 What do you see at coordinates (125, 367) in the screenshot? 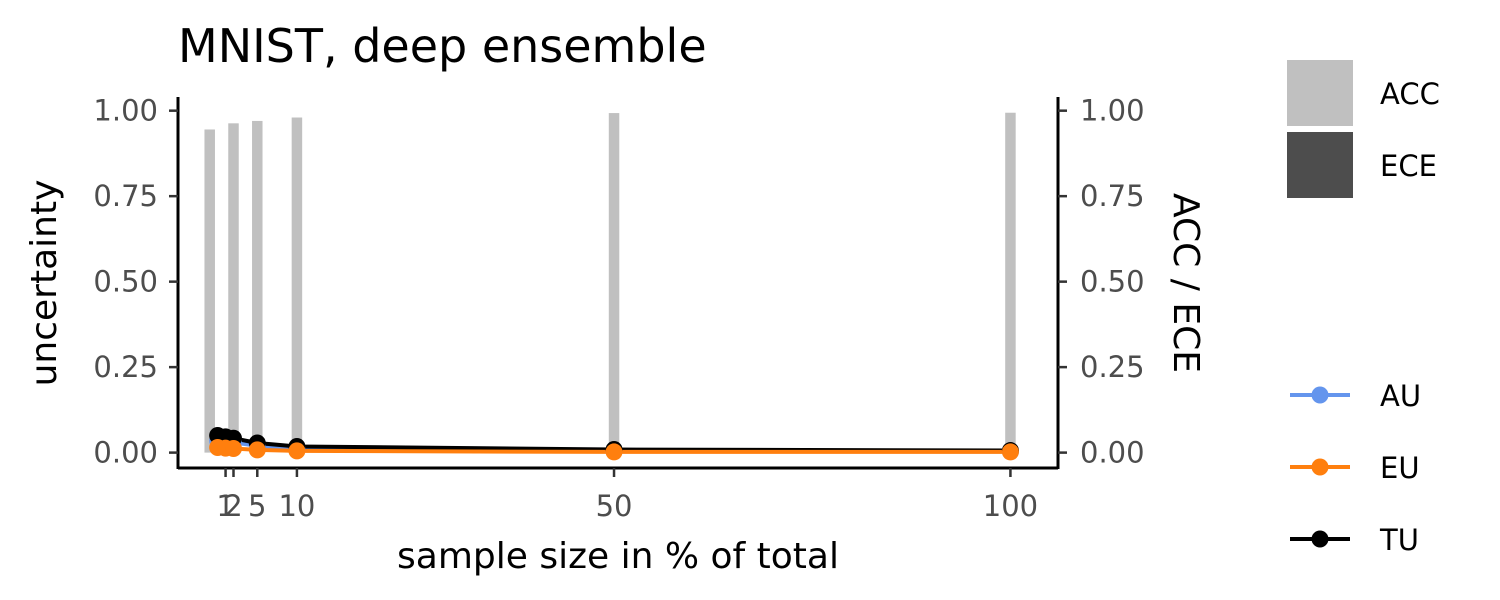
I see `y-tick-label-1: 0.25` at bounding box center [125, 367].